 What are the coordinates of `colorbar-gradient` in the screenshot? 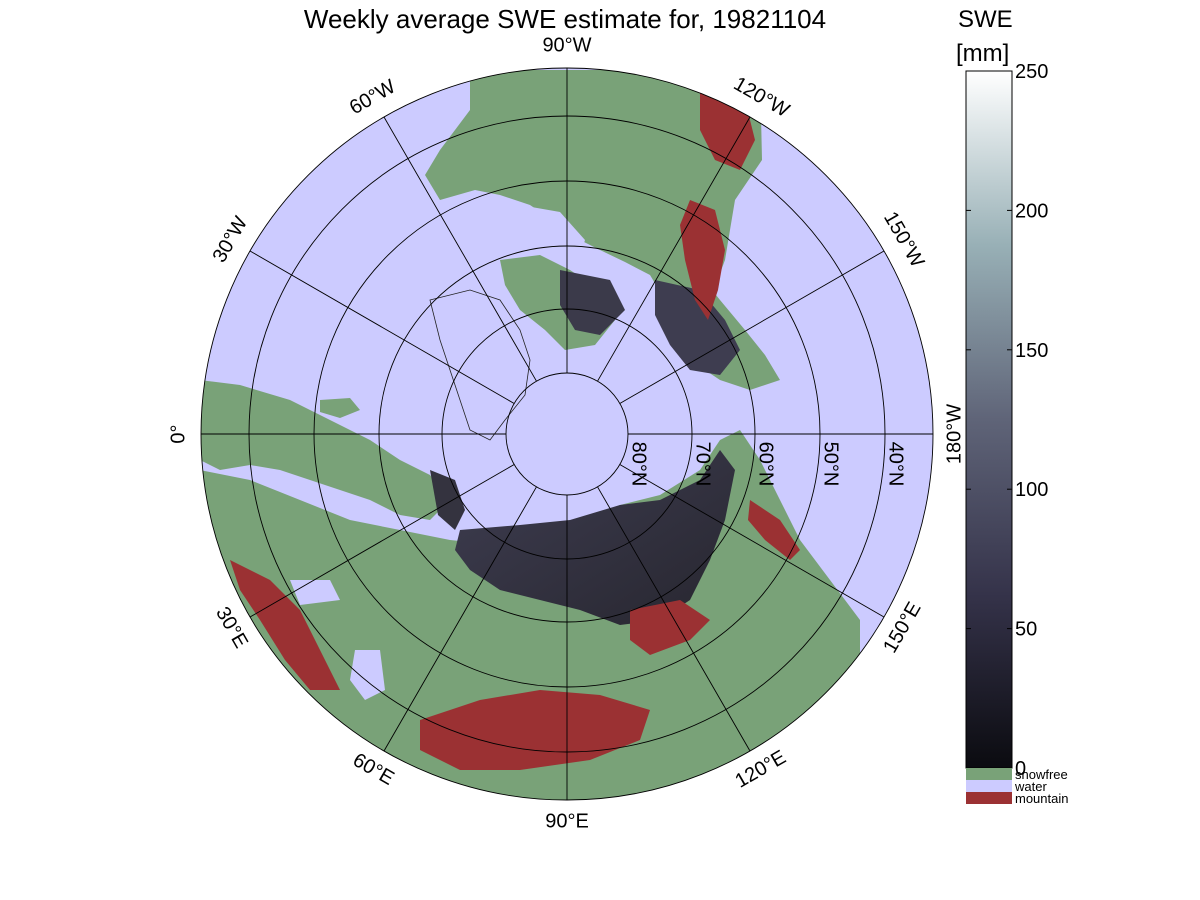 It's located at (989, 419).